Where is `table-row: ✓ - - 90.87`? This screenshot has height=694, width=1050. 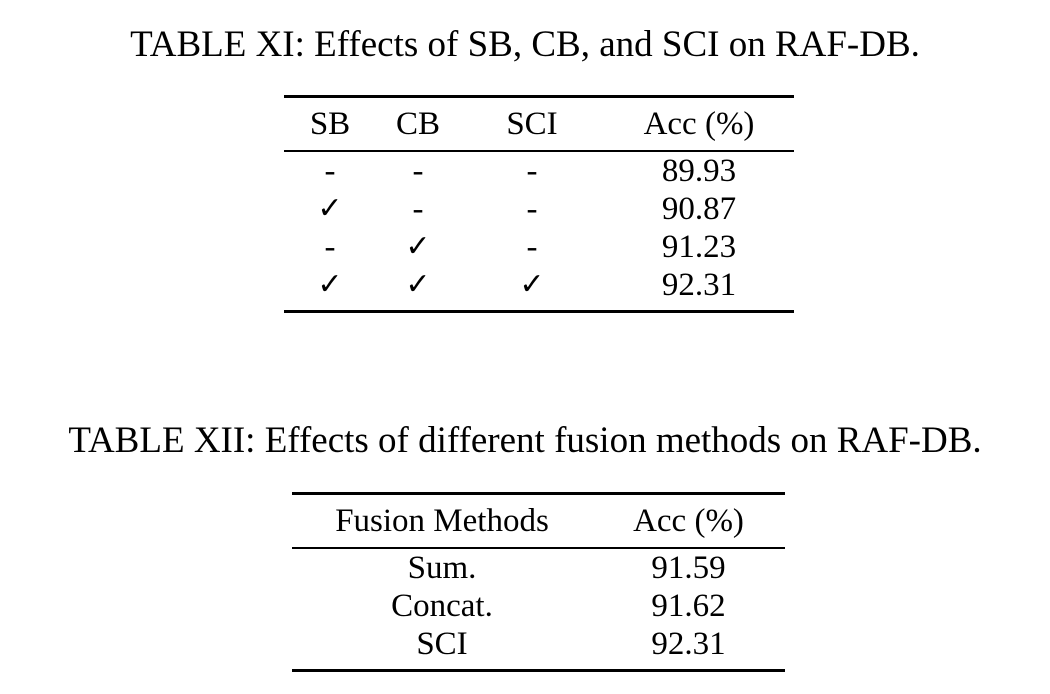 table-row: ✓ - - 90.87 is located at coordinates (539, 209).